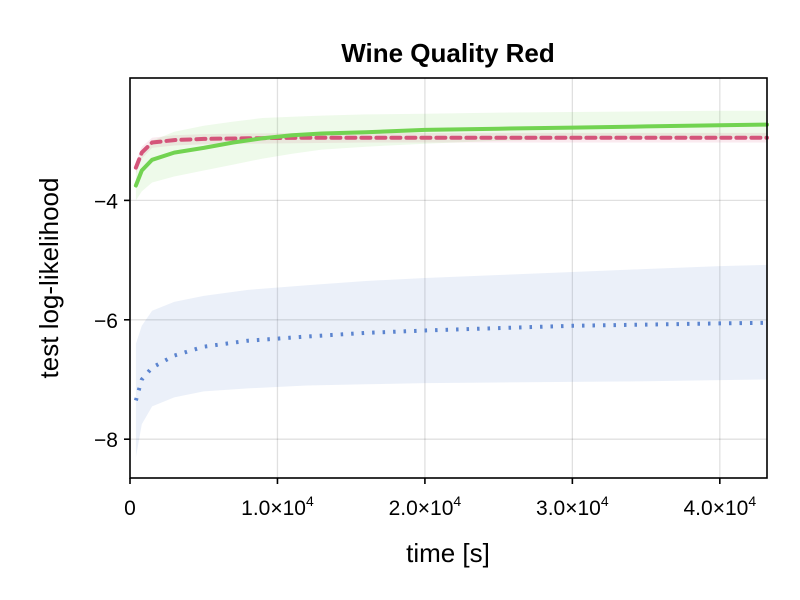  I want to click on x-tick-label-0: 0, so click(130, 508).